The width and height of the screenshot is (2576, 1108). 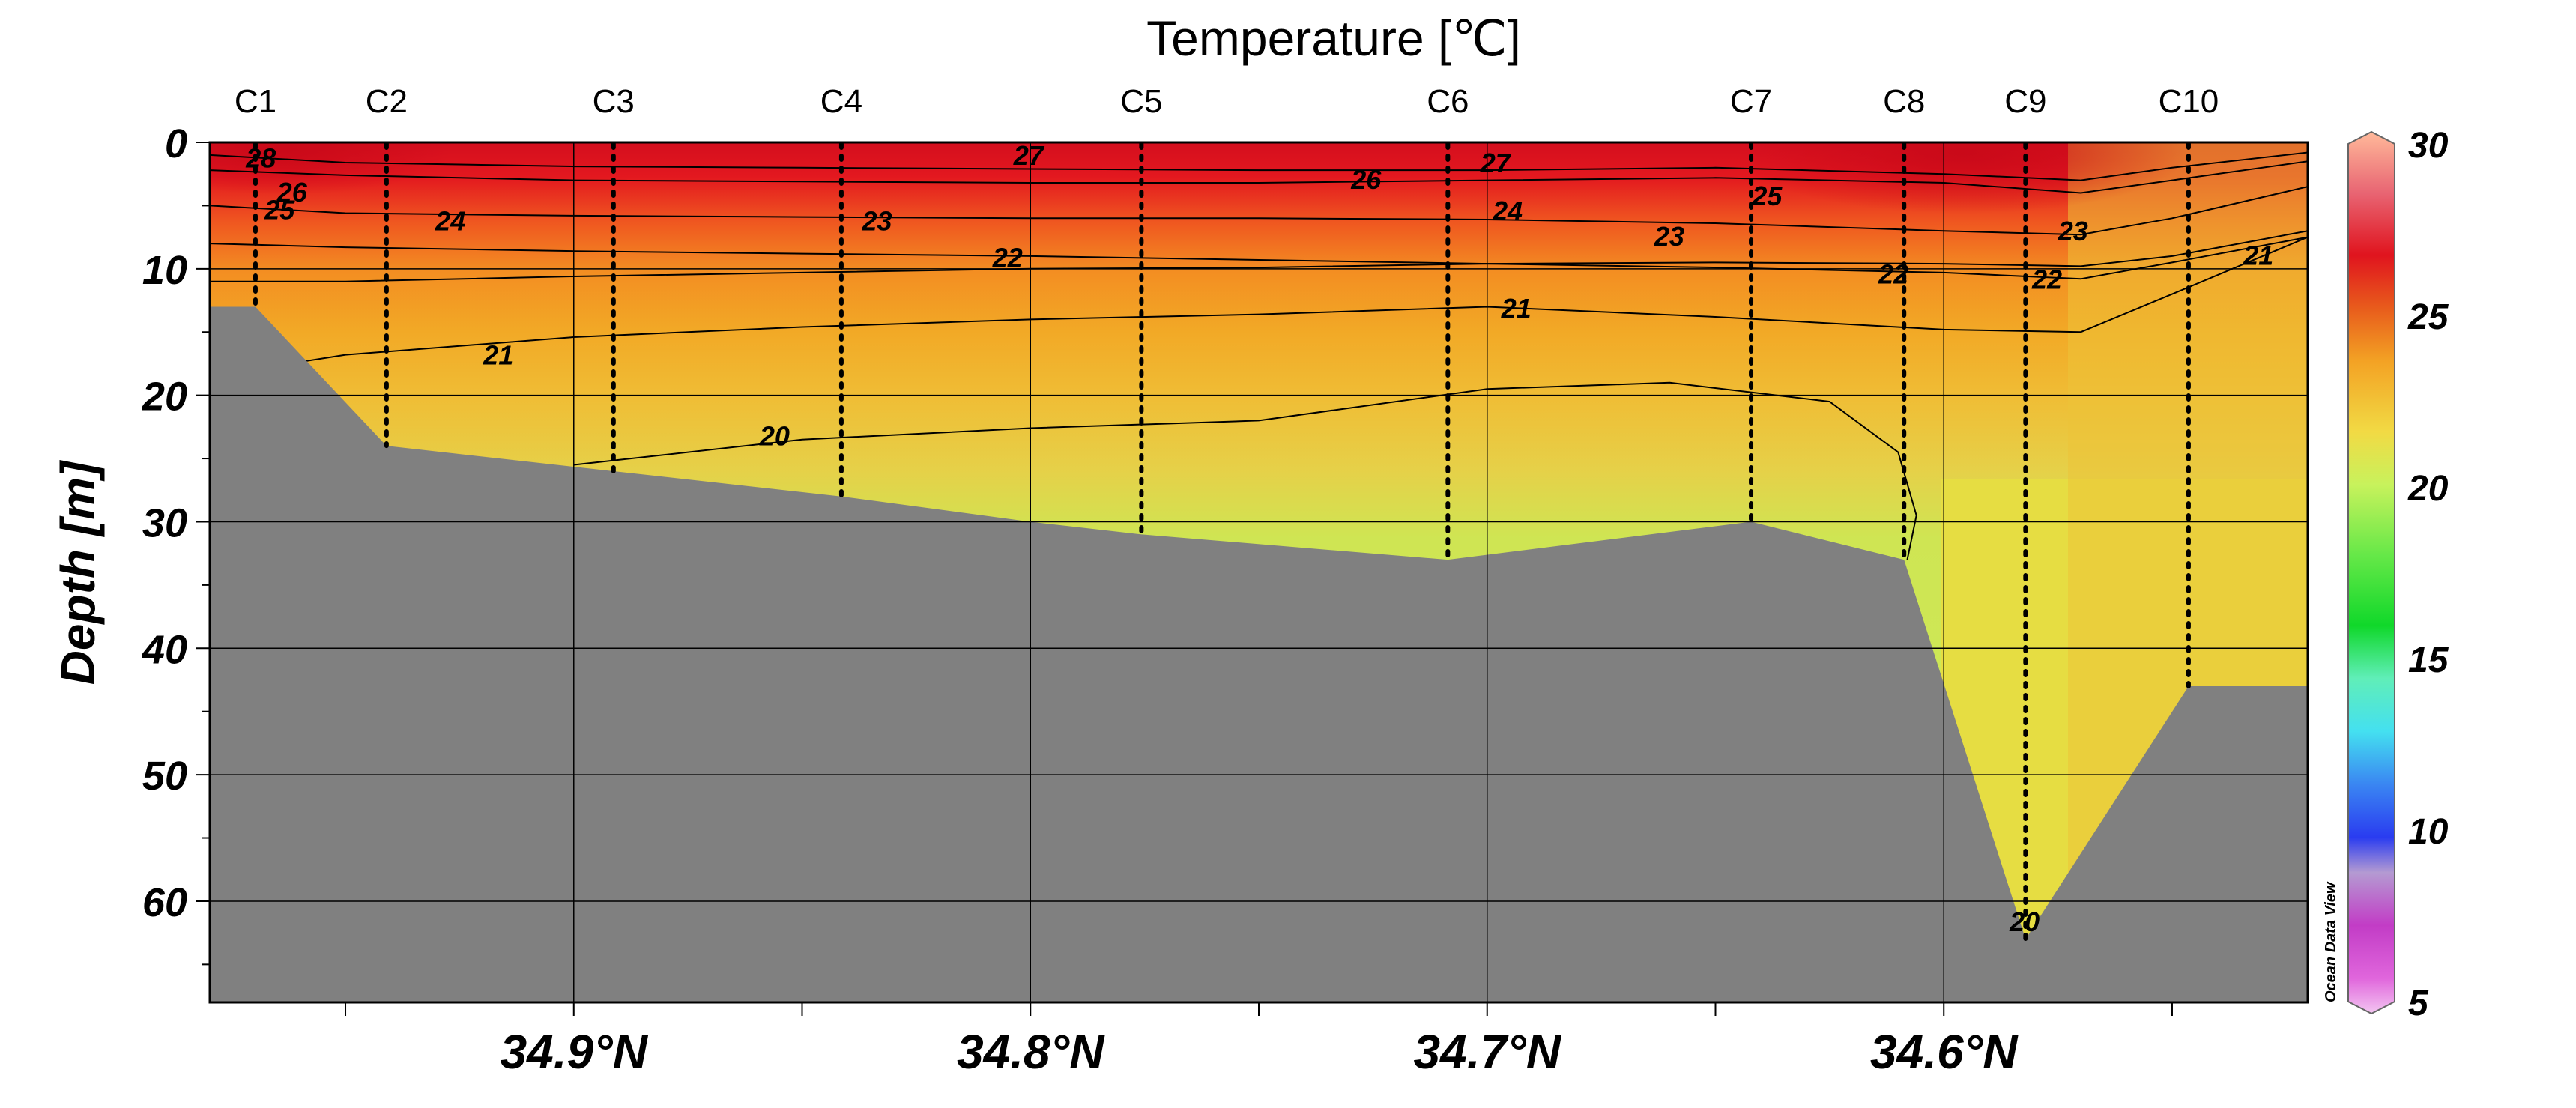 What do you see at coordinates (2428, 575) in the screenshot?
I see `colorbar-ticks: 5 10 15 20 25 30` at bounding box center [2428, 575].